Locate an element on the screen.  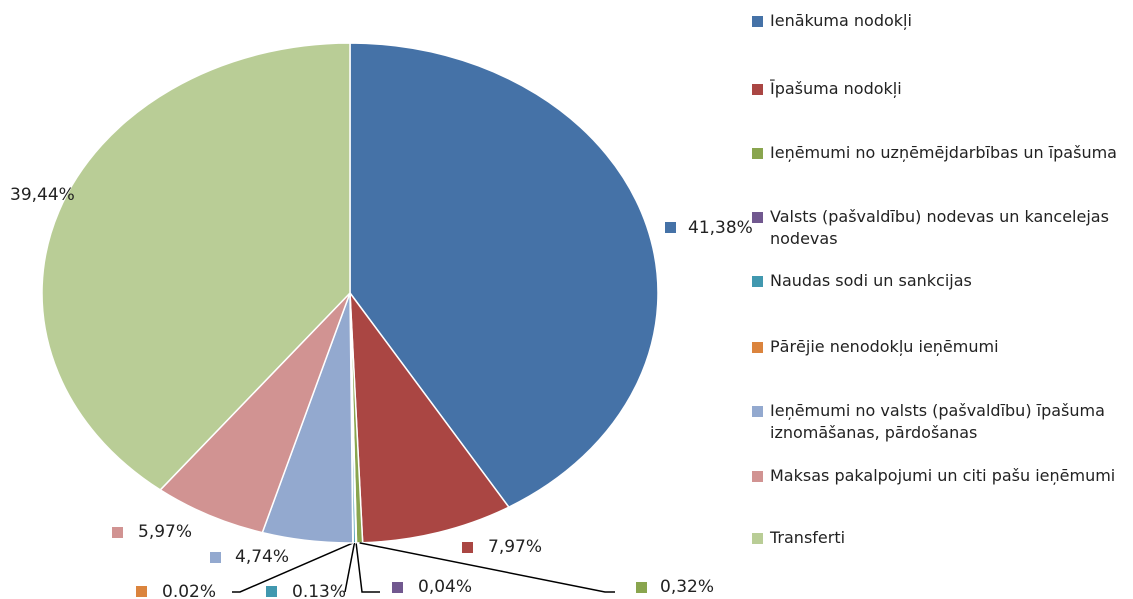
data-label: 0.13% is located at coordinates (319, 590).